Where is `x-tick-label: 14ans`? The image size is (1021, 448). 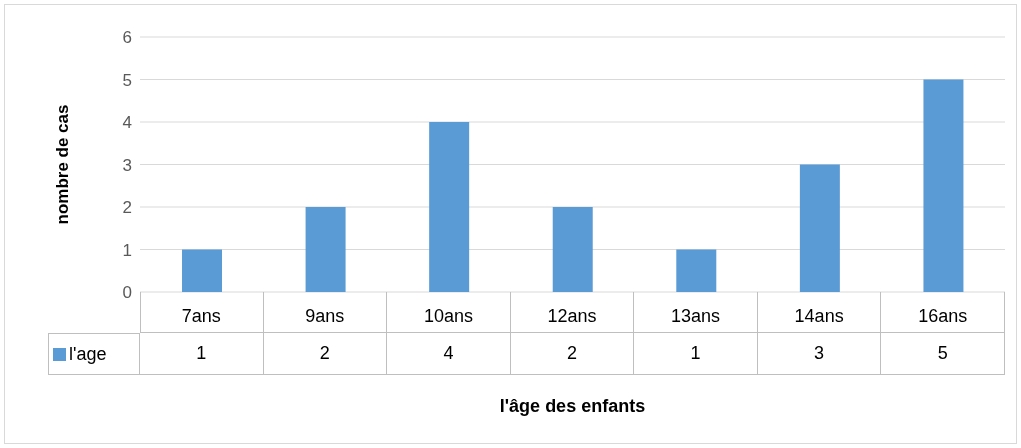 x-tick-label: 14ans is located at coordinates (819, 312).